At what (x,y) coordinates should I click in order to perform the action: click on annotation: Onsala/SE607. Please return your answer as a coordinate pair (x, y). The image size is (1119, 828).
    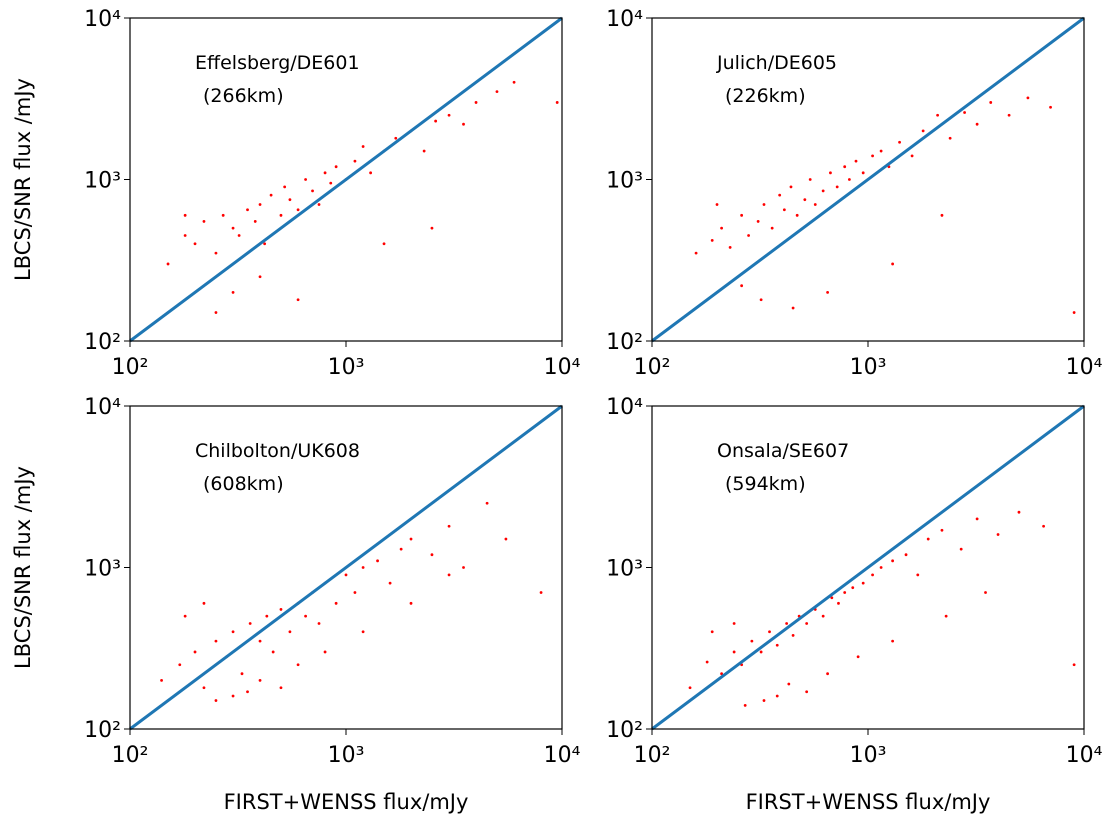
    Looking at the image, I should click on (783, 451).